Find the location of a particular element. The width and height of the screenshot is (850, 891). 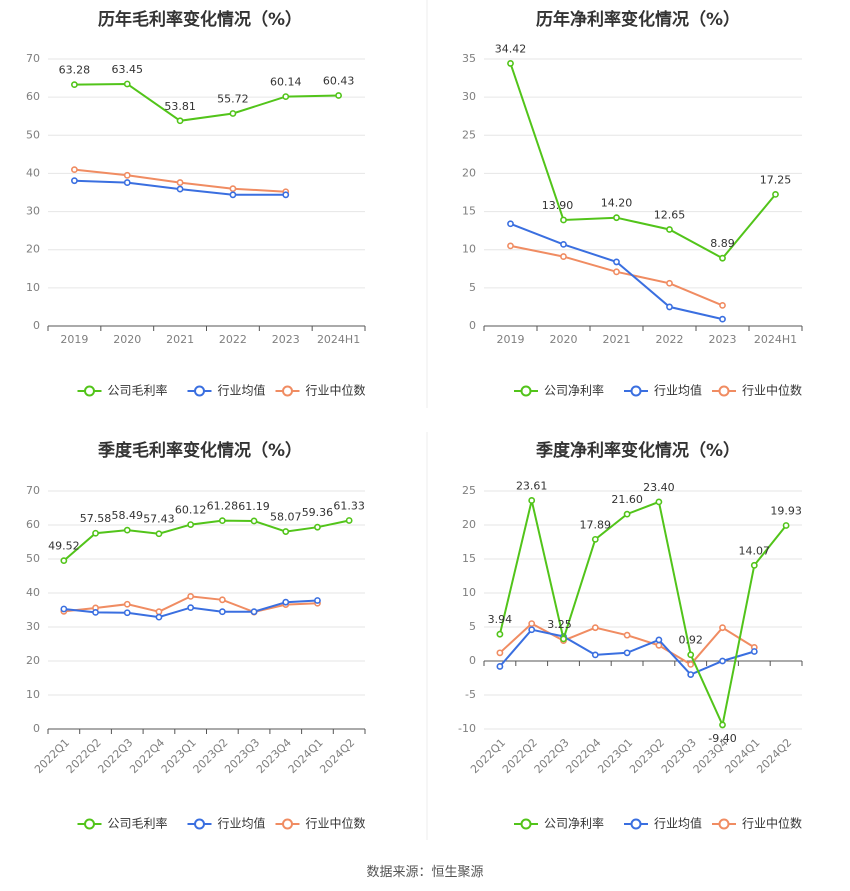

chart-title: 季度净利率变化情况（%） is located at coordinates (638, 450).